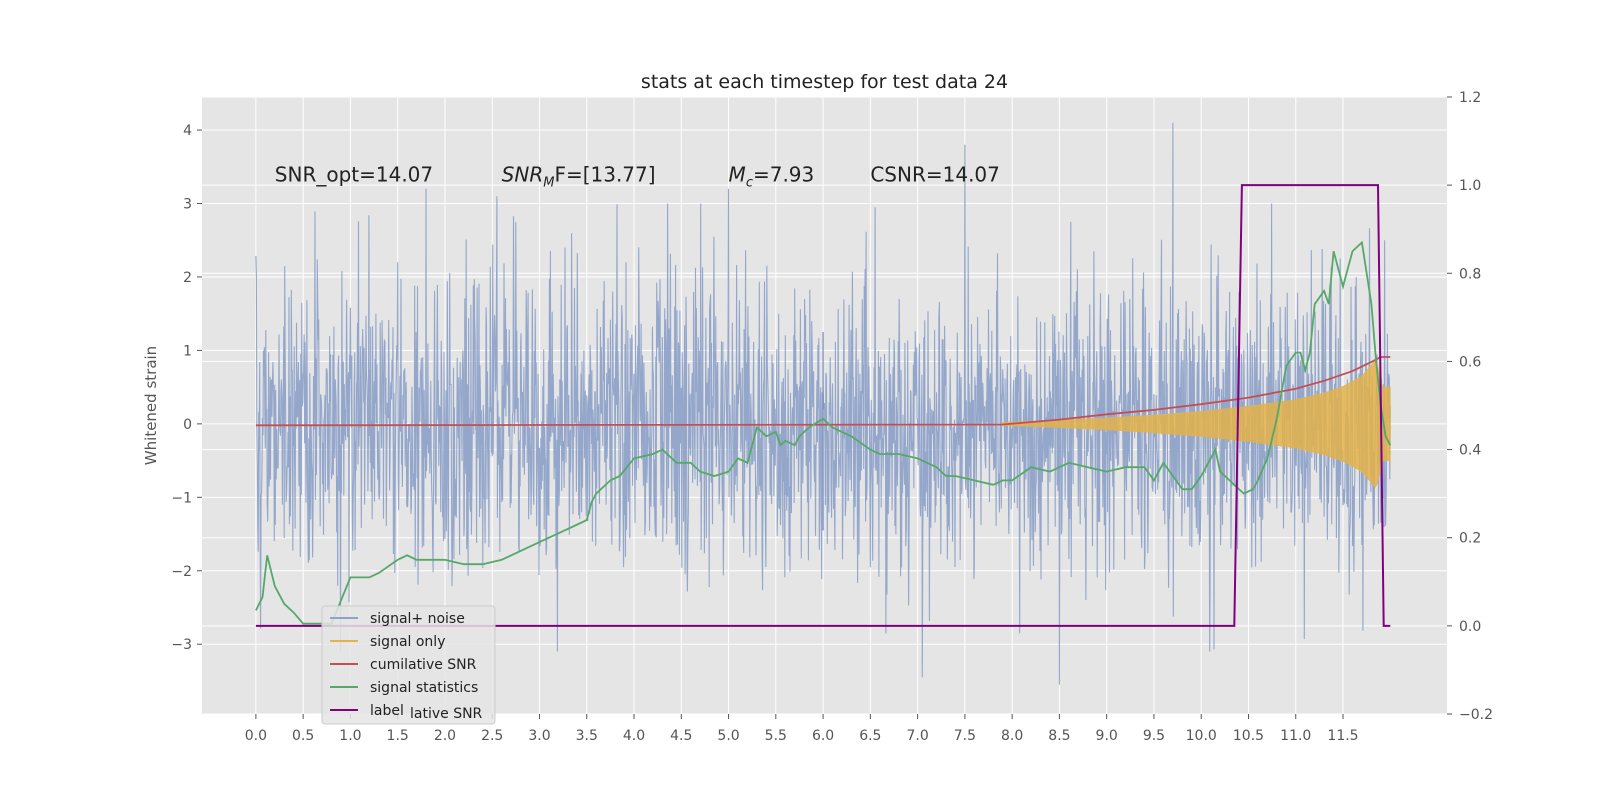 This screenshot has width=1600, height=800. Describe the element at coordinates (1342, 736) in the screenshot. I see `x-tick-label: 11.5` at that location.